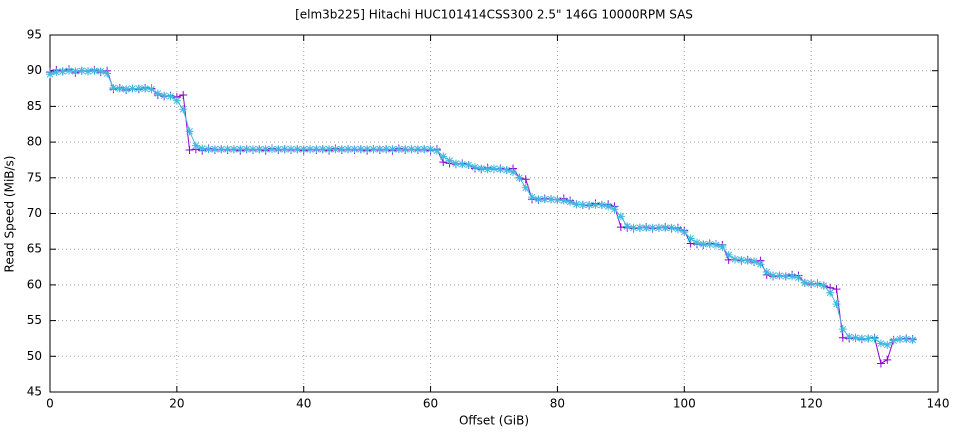 This screenshot has width=960, height=436. I want to click on y-tick-label: 60, so click(34, 284).